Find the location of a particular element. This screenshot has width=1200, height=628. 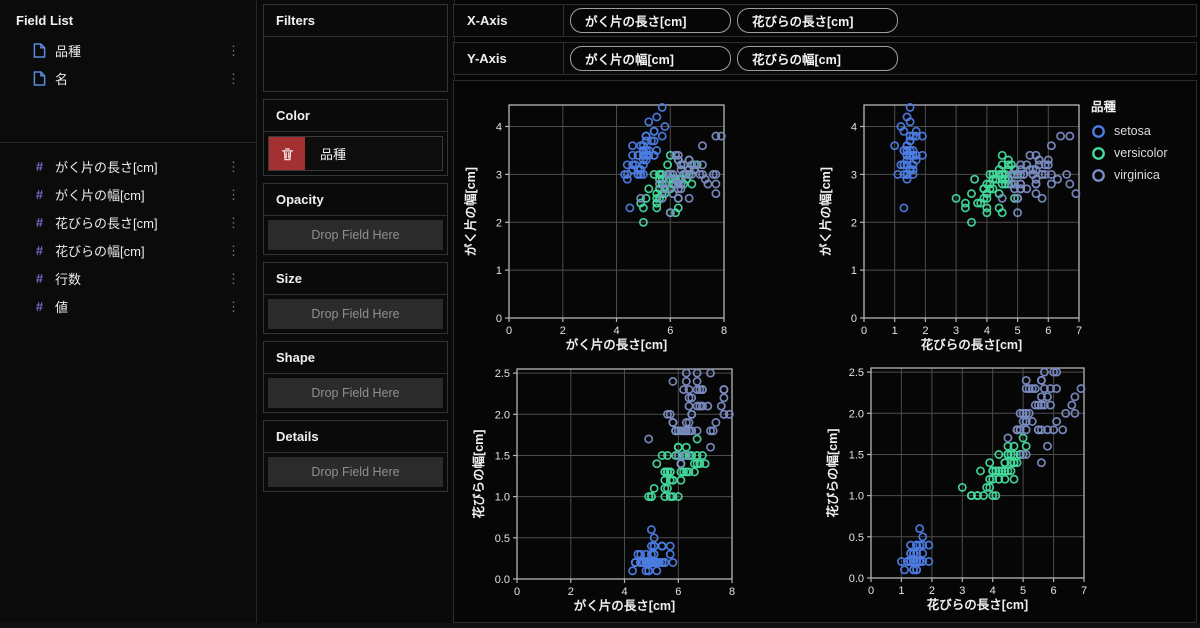

field-item-petal-width: # 花びらの幅[cm] ⋮ is located at coordinates (128, 250).